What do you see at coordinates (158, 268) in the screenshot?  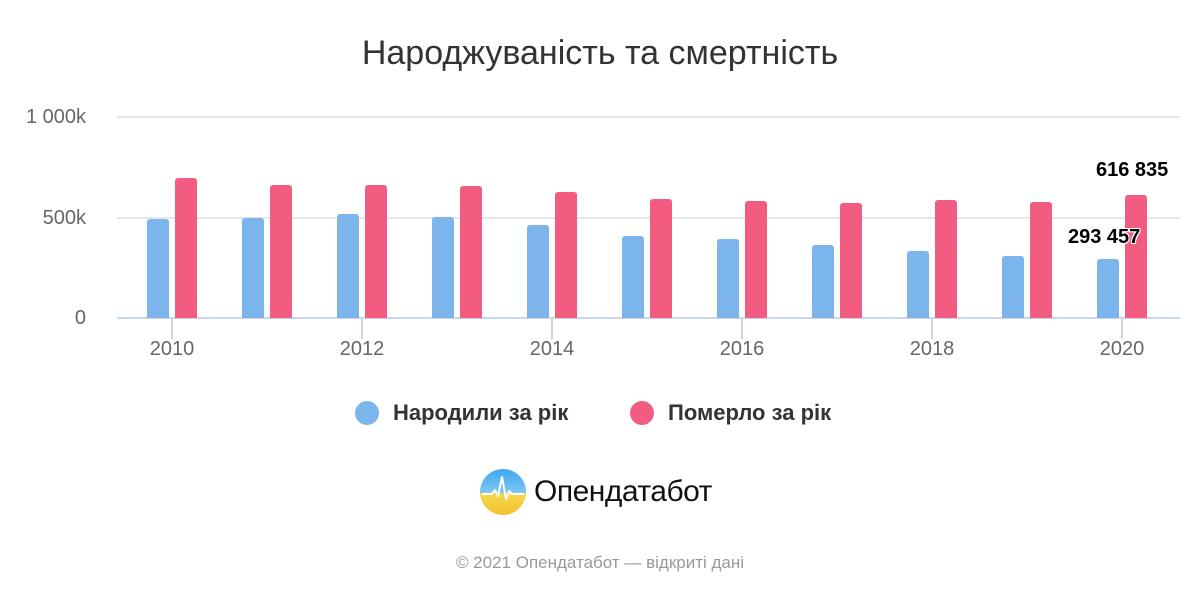 I see `bar-births-2010` at bounding box center [158, 268].